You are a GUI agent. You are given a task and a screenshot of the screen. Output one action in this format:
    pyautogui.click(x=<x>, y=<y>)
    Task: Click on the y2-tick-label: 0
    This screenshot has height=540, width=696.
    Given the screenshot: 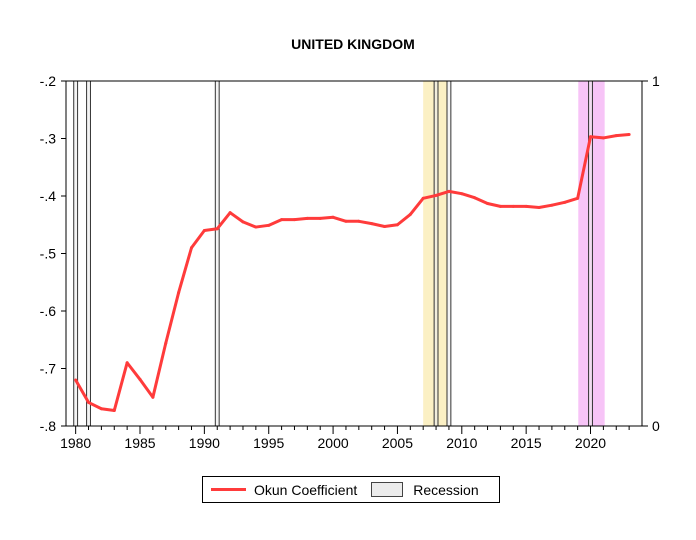 What is the action you would take?
    pyautogui.click(x=656, y=426)
    